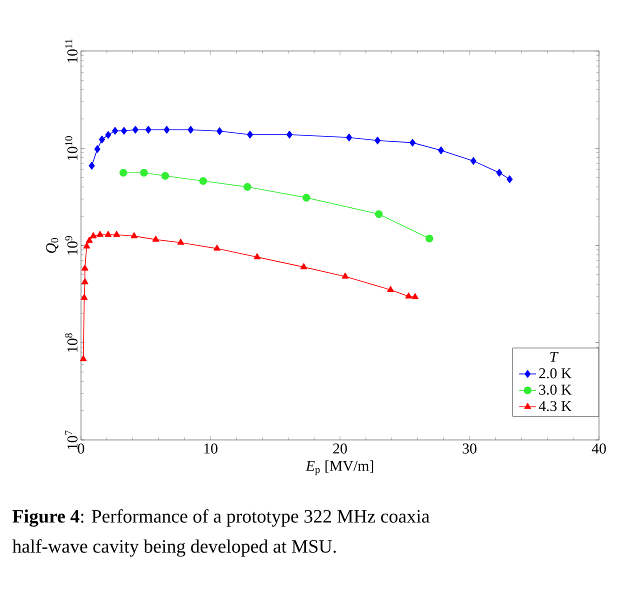 The height and width of the screenshot is (598, 625). Describe the element at coordinates (555, 406) in the screenshot. I see `legend-label: 4.3 K` at that location.